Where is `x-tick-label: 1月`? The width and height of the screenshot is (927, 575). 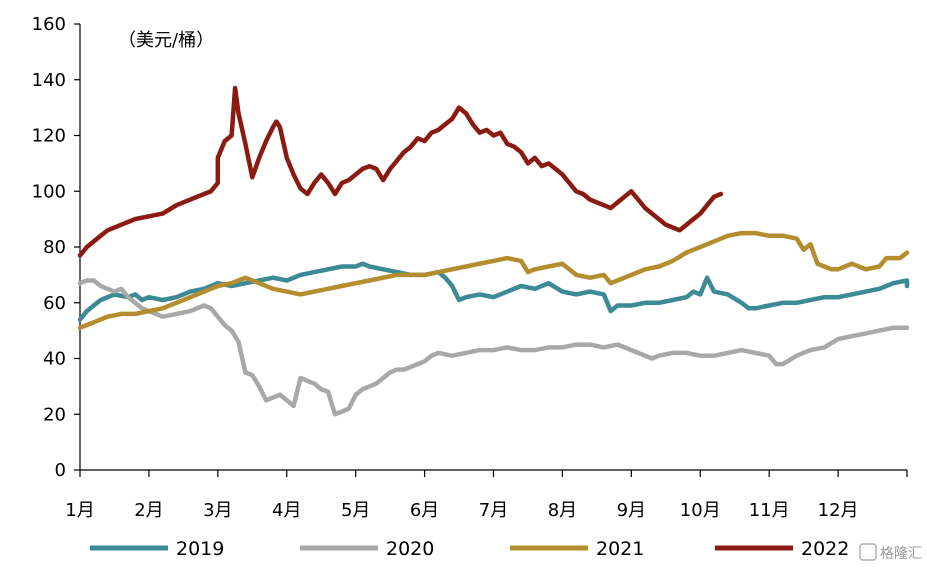
x-tick-label: 1月 is located at coordinates (79, 510).